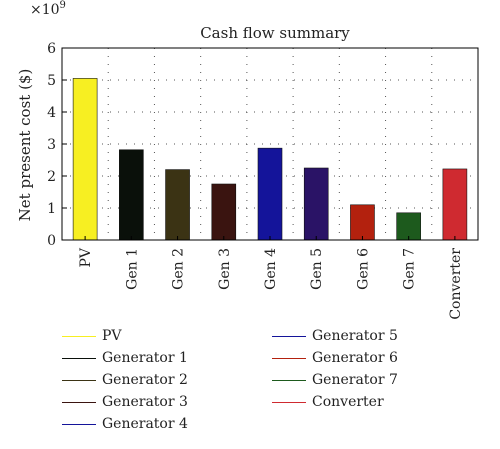  Describe the element at coordinates (45, 10) in the screenshot. I see `y-axis-multiplier-base: ×10` at that location.